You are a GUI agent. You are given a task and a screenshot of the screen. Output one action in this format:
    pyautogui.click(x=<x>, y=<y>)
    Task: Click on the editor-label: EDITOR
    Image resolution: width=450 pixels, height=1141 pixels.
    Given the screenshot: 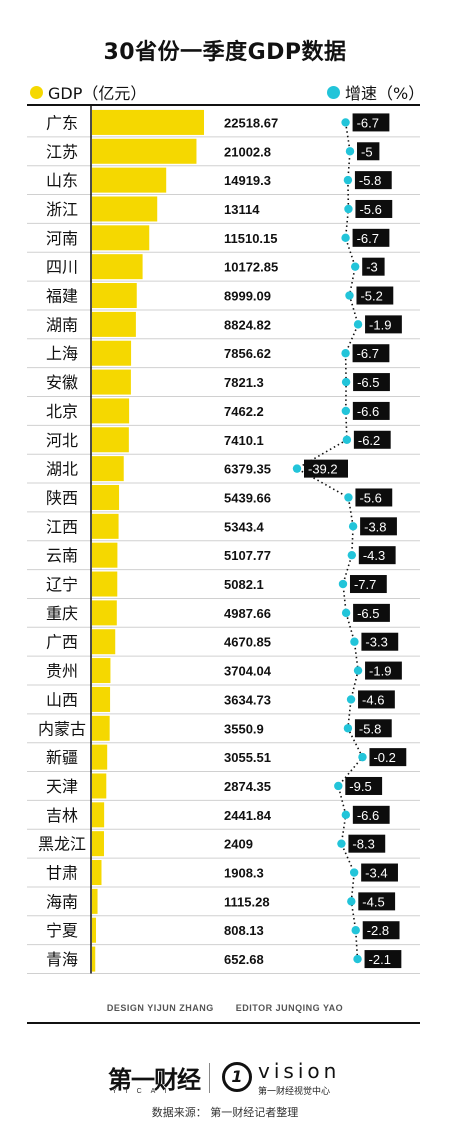 What is the action you would take?
    pyautogui.click(x=254, y=1008)
    